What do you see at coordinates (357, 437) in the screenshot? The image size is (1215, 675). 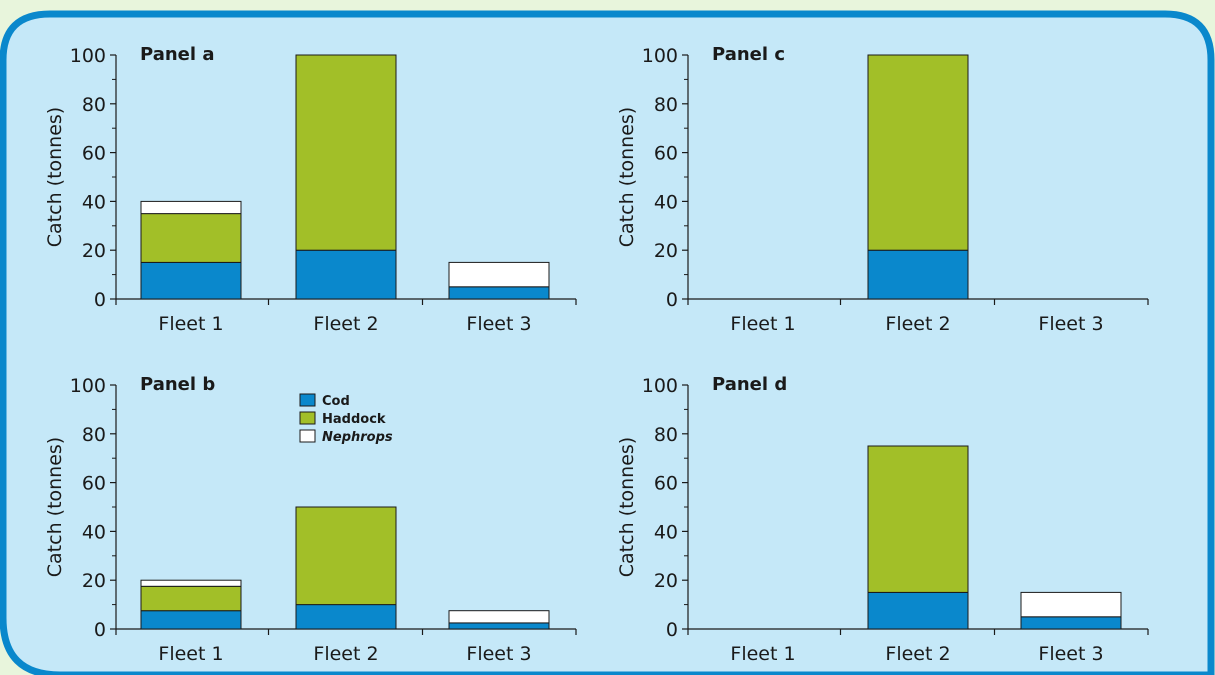 I see `legend-label-nephrops: Nephrops` at bounding box center [357, 437].